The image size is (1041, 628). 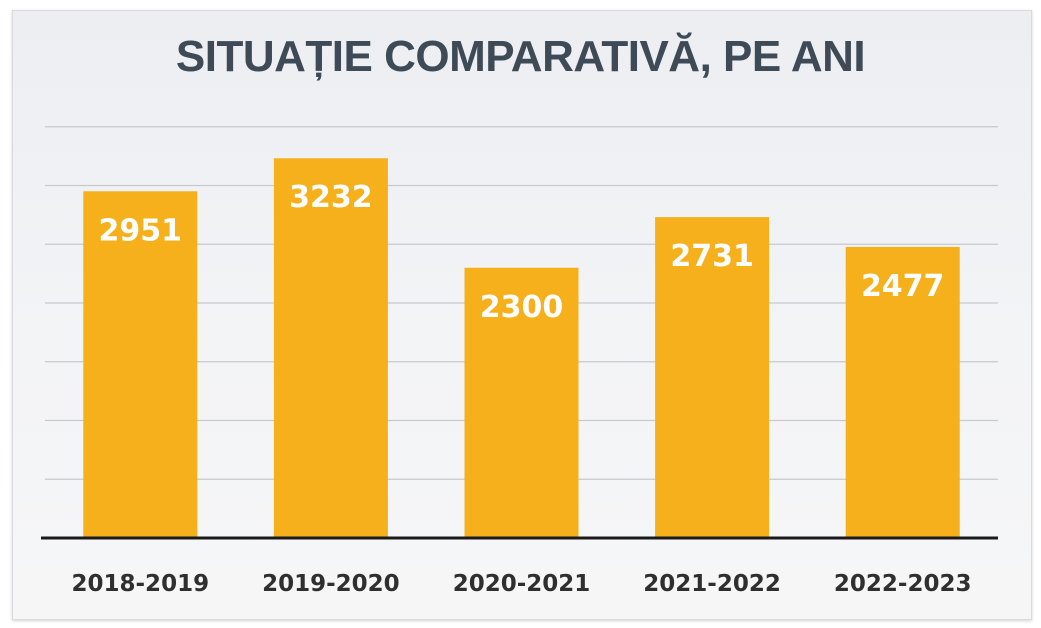 I want to click on tick-label-2020-2021: 2020-2021, so click(x=522, y=584).